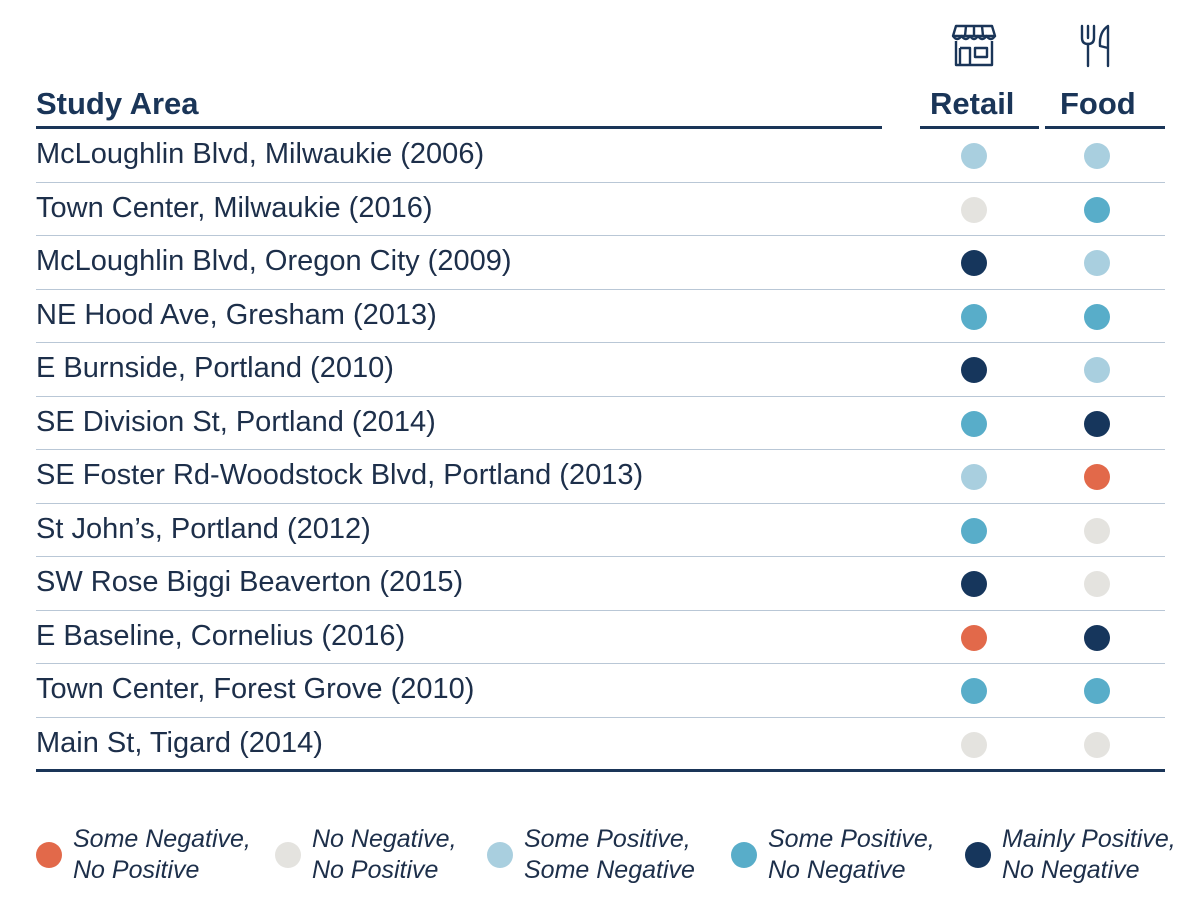  Describe the element at coordinates (600, 156) in the screenshot. I see `table-row: McLoughlin Blvd, Milwaukie (2006)` at that location.